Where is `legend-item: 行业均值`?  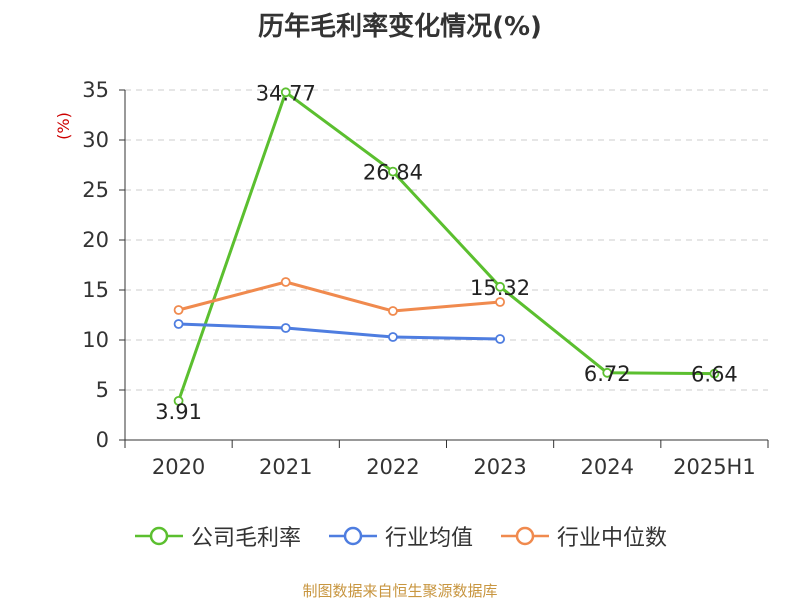
legend-item: 行业均值 is located at coordinates (400, 536).